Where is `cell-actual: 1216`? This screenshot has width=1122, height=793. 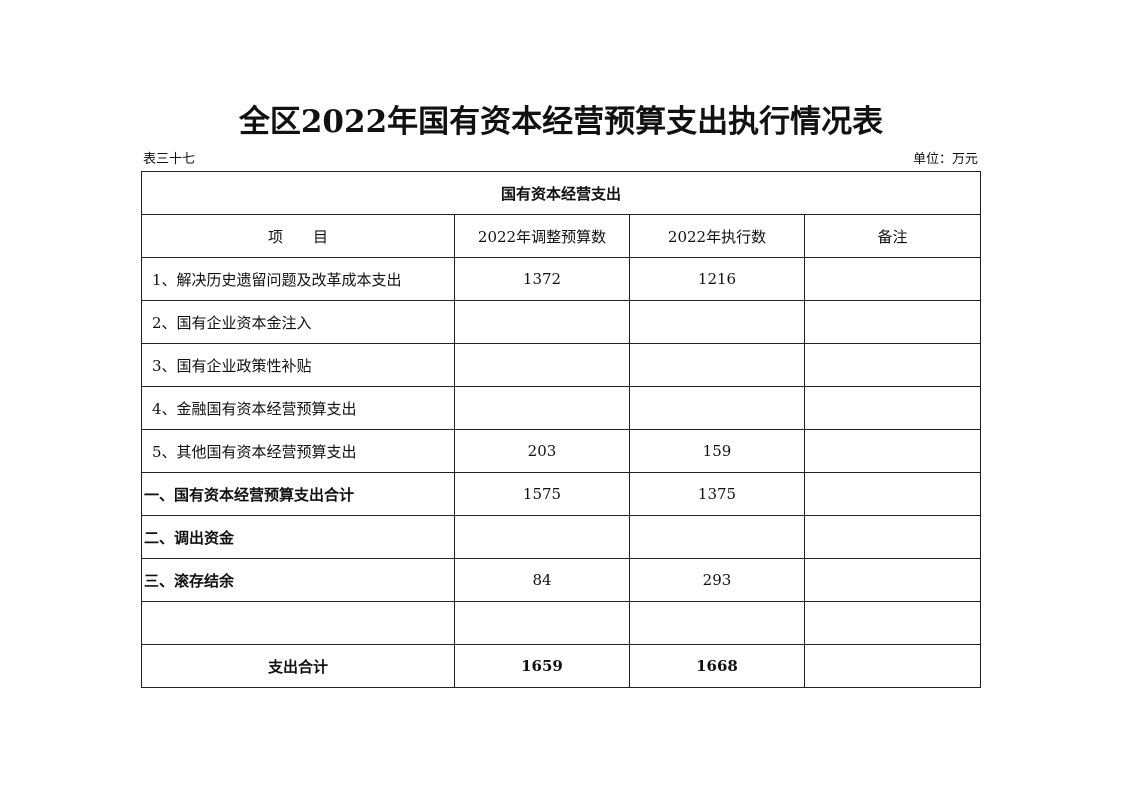
cell-actual: 1216 is located at coordinates (717, 279).